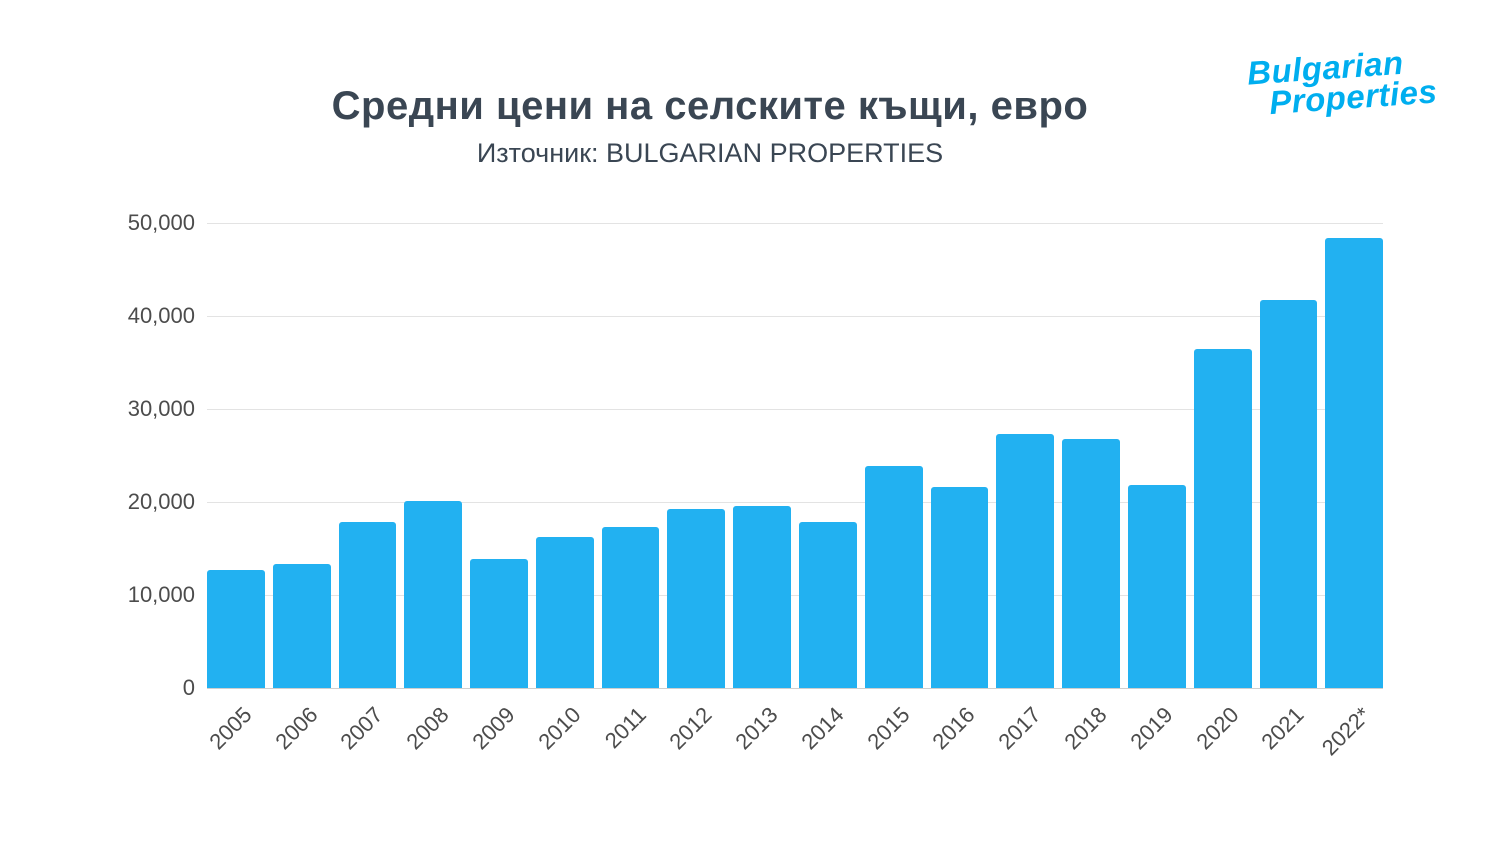 The width and height of the screenshot is (1500, 844). What do you see at coordinates (696, 598) in the screenshot?
I see `bar-2012` at bounding box center [696, 598].